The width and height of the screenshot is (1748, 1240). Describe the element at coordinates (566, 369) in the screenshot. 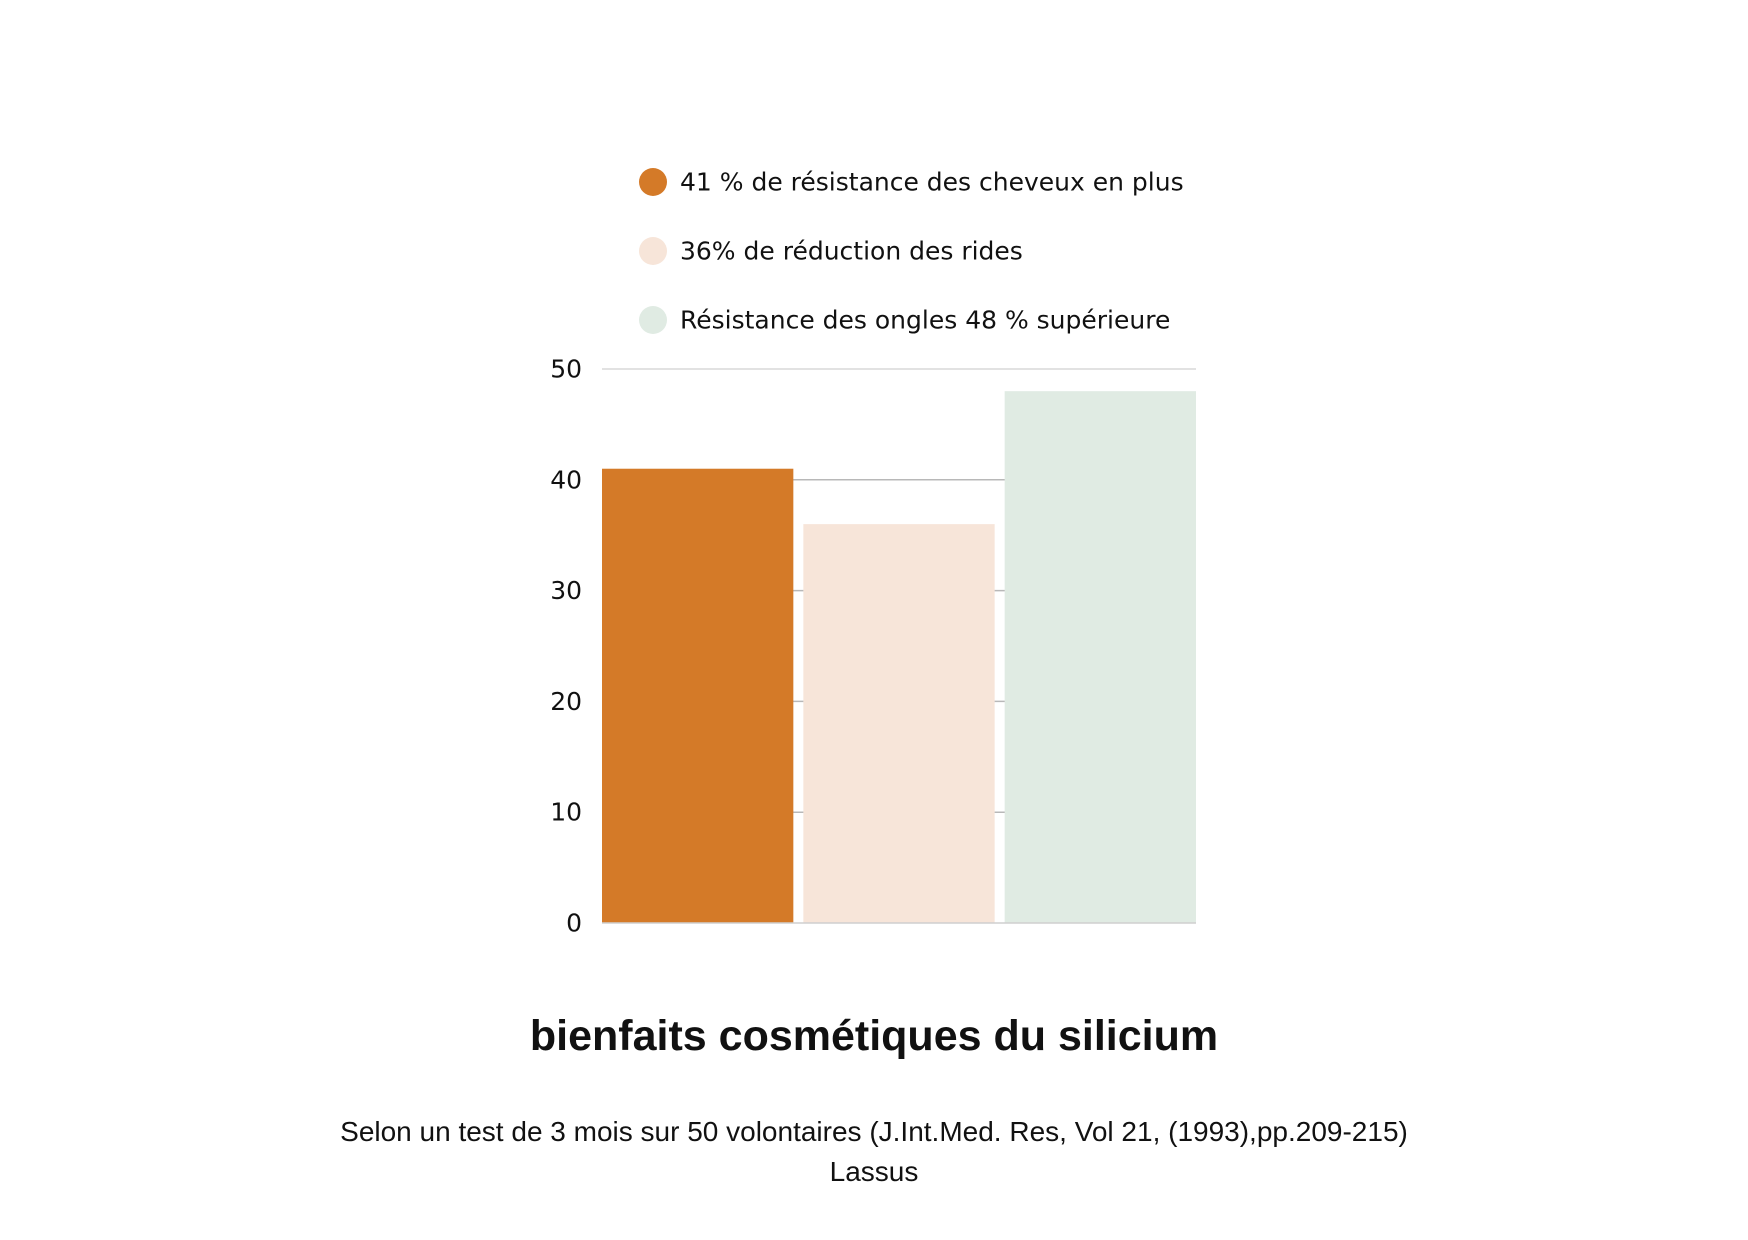

I see `y-tick-label: 50` at that location.